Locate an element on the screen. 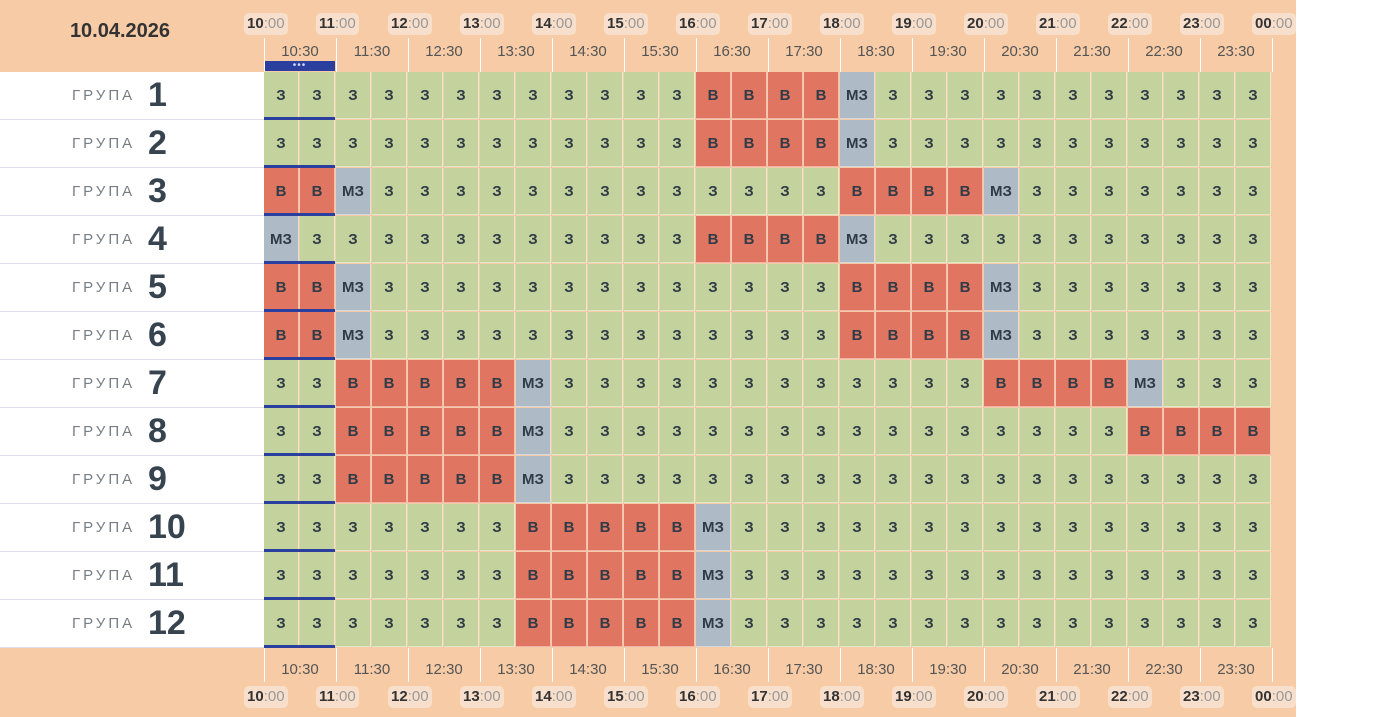 Image resolution: width=1374 pixels, height=717 pixels. group-label-6: ГРУПА 6 is located at coordinates (132, 336).